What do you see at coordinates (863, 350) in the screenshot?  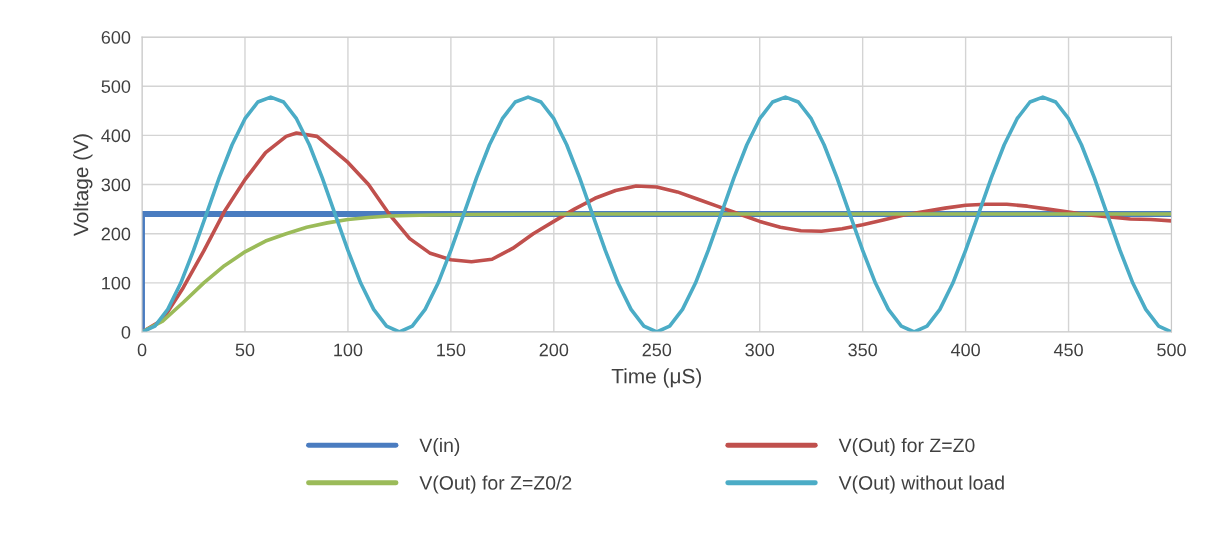 I see `x-tick-label: 350` at bounding box center [863, 350].